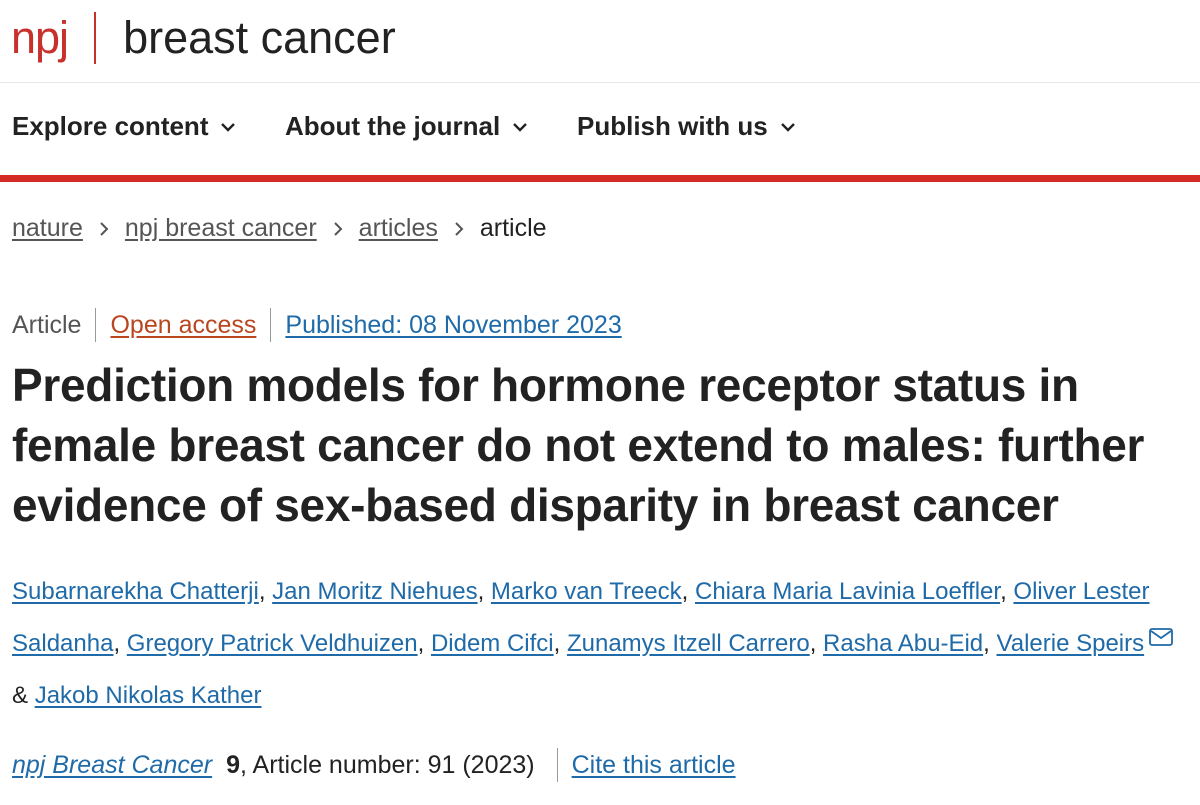 Image resolution: width=1200 pixels, height=805 pixels. What do you see at coordinates (23, 695) in the screenshot?
I see `author-and: &` at bounding box center [23, 695].